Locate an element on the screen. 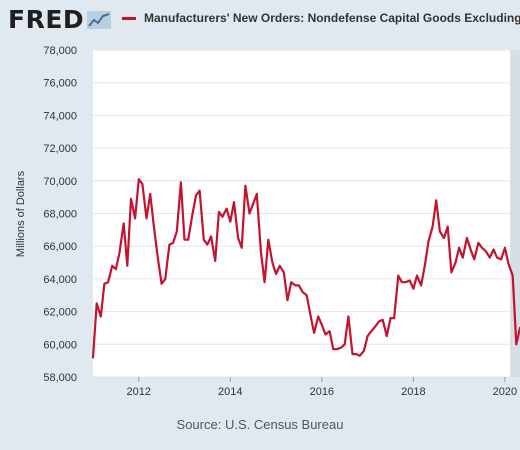 This screenshot has height=450, width=520. x-tick-label: 2020 is located at coordinates (505, 392).